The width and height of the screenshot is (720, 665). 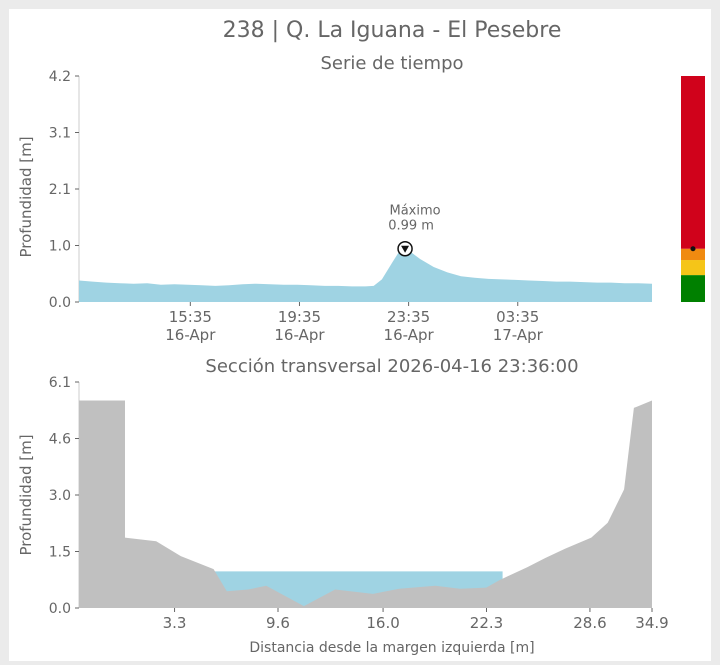 I want to click on cross-section-x-tick-label: 22.3, so click(x=486, y=623).